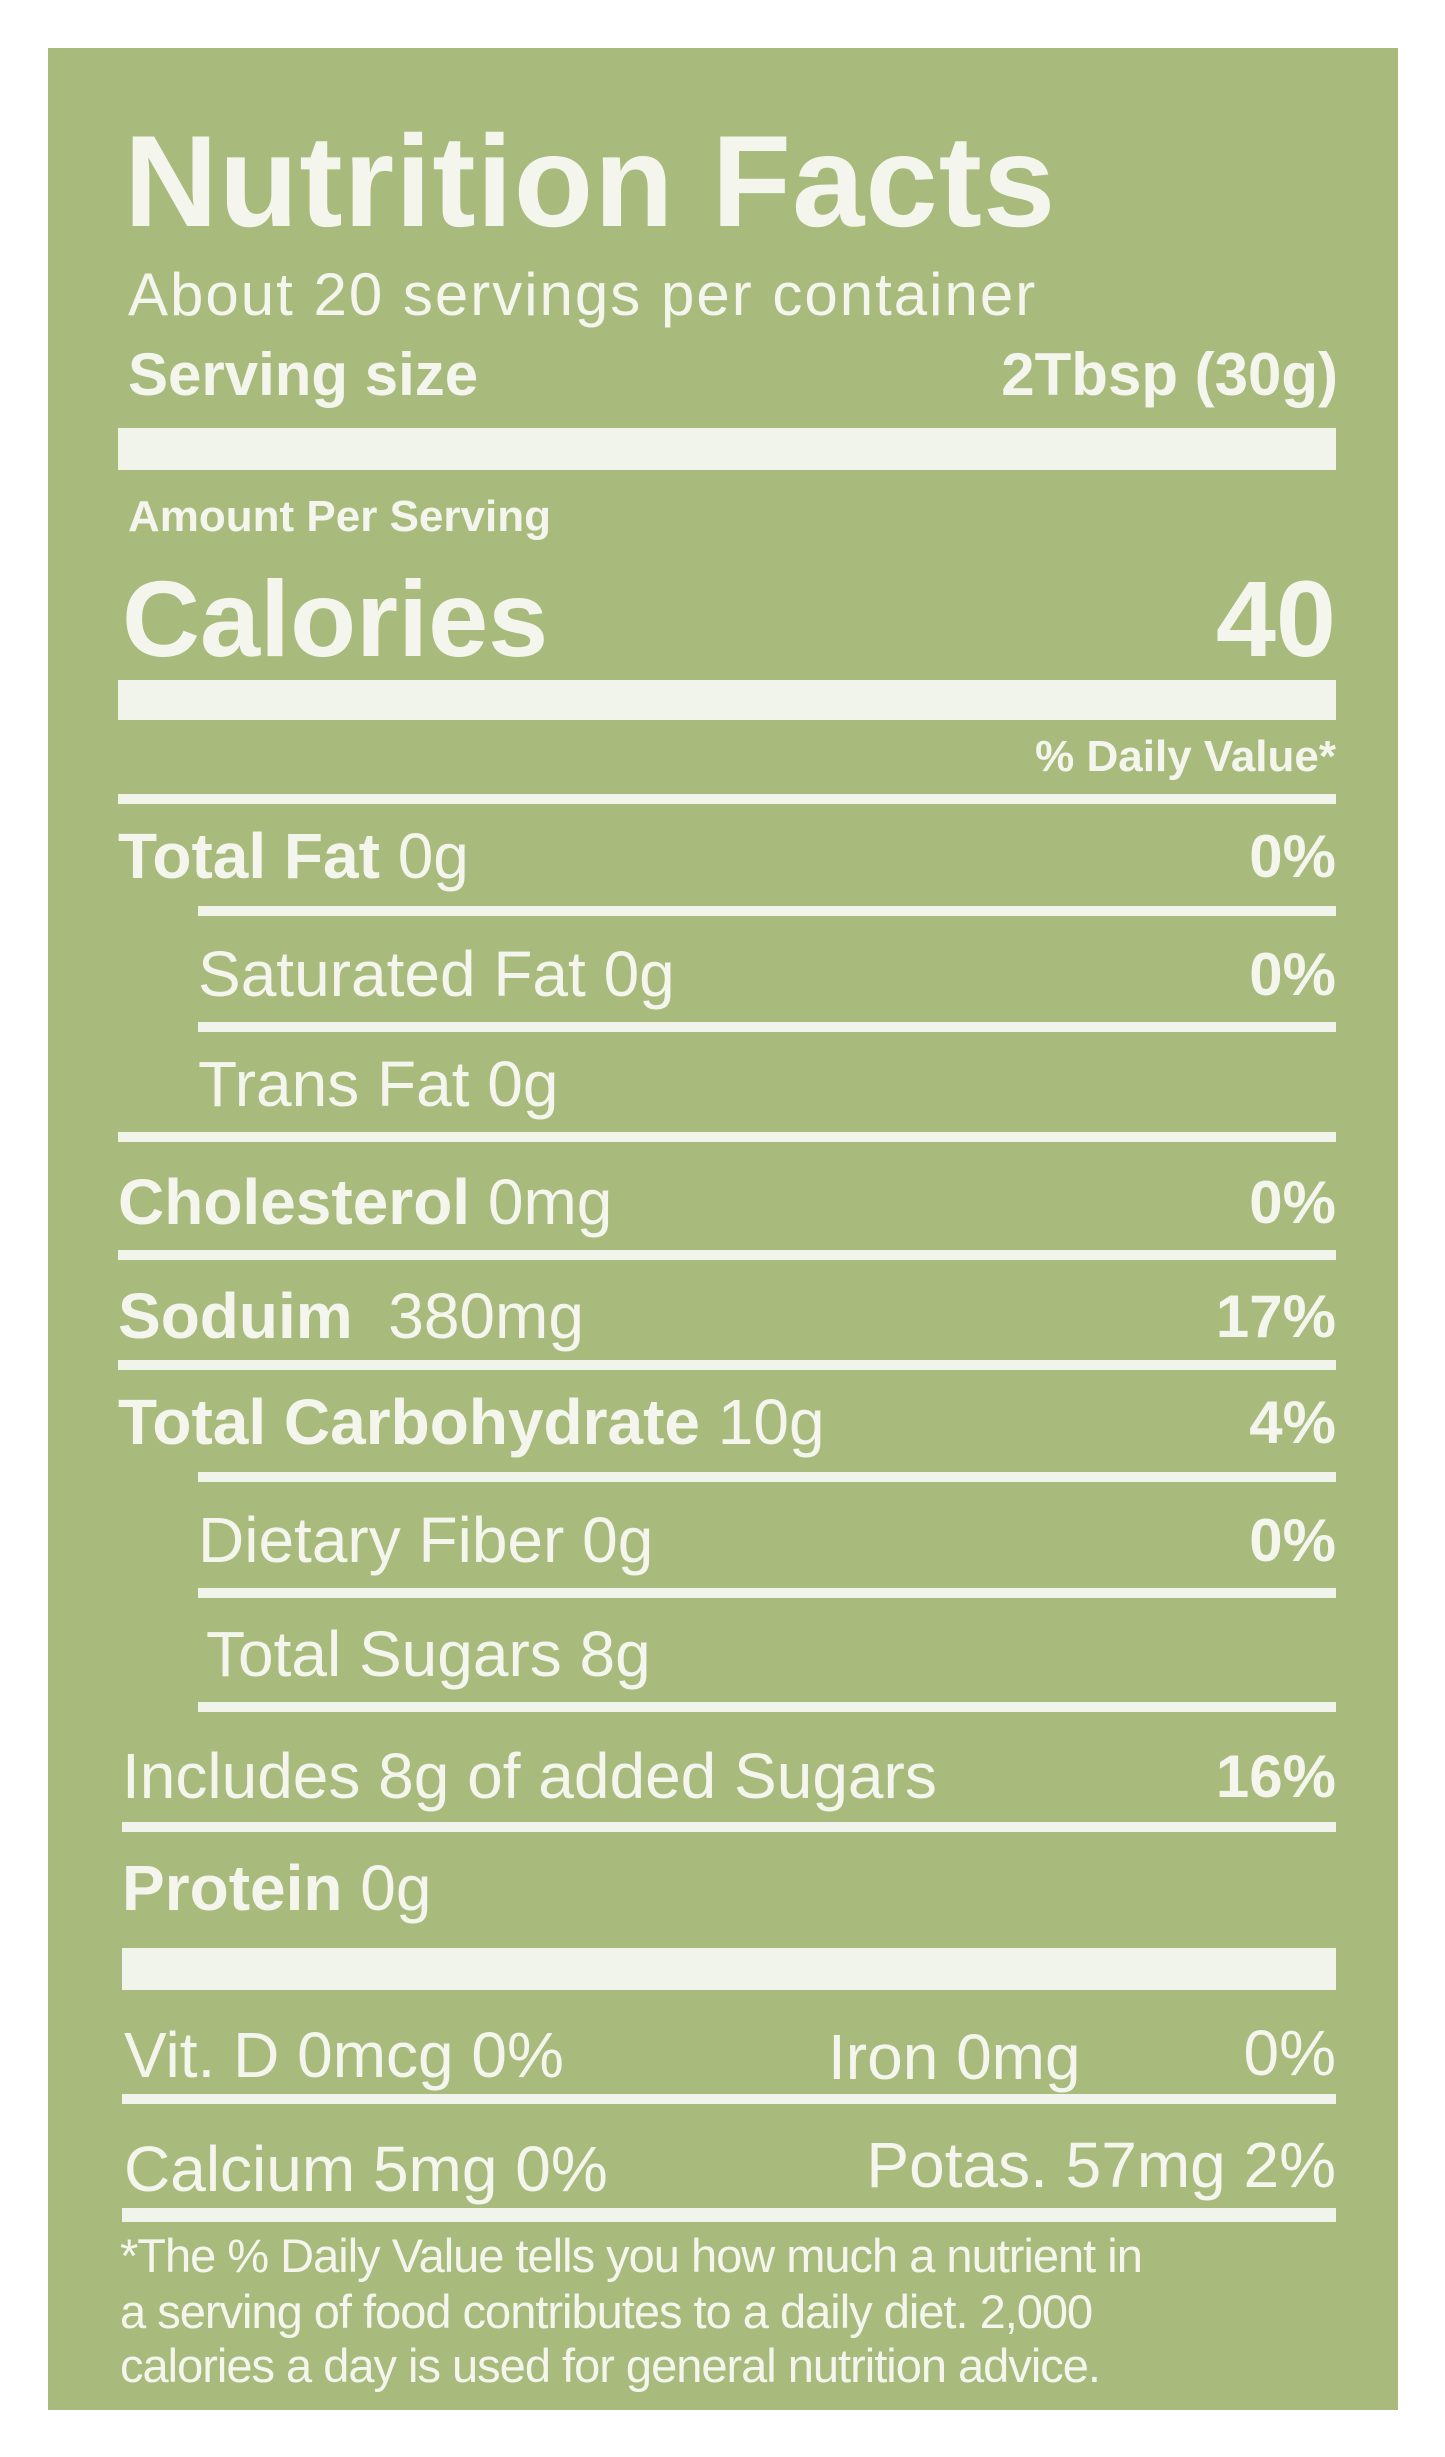 The image size is (1445, 2457). I want to click on nutrient-name: Dietary Fiber, so click(381, 1540).